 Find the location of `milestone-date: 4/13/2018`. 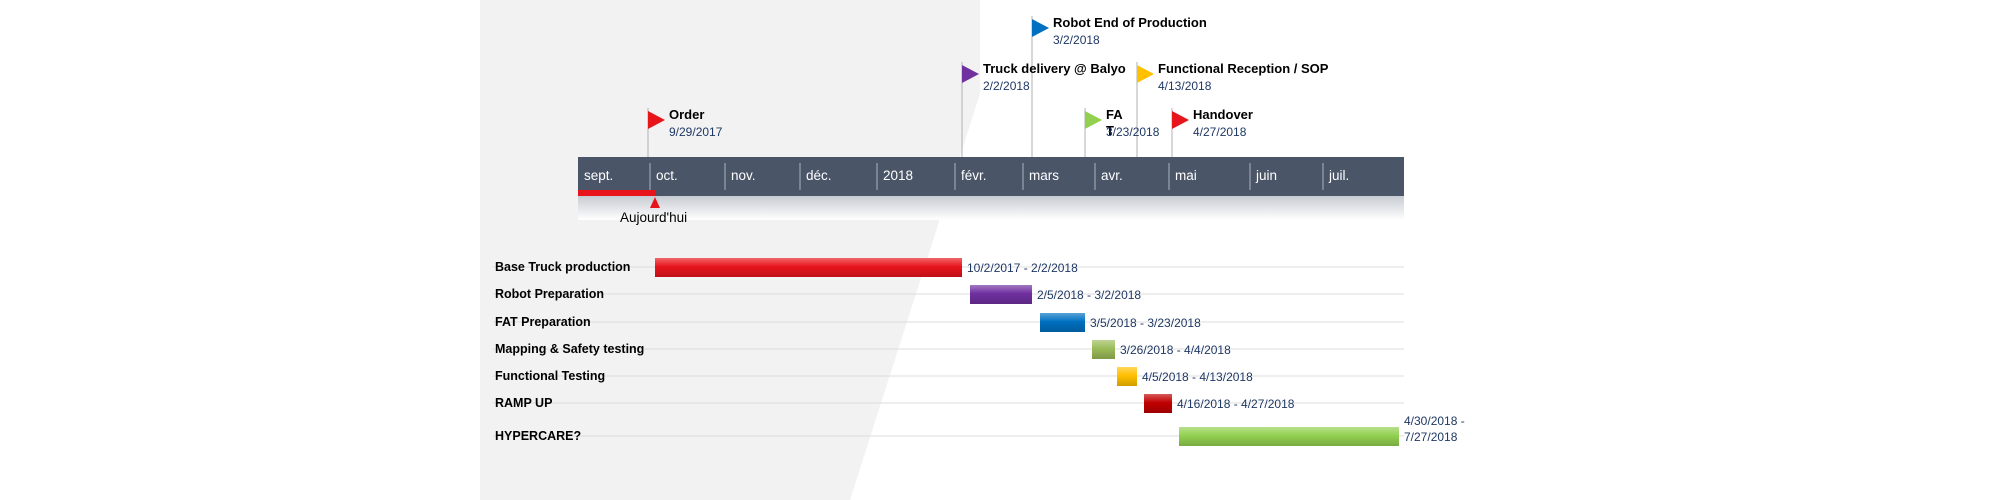

milestone-date: 4/13/2018 is located at coordinates (1185, 86).